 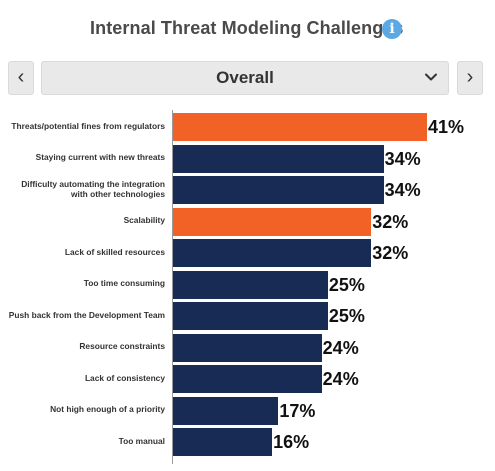 I want to click on bar-row: Too time consuming 25%, so click(x=247, y=284).